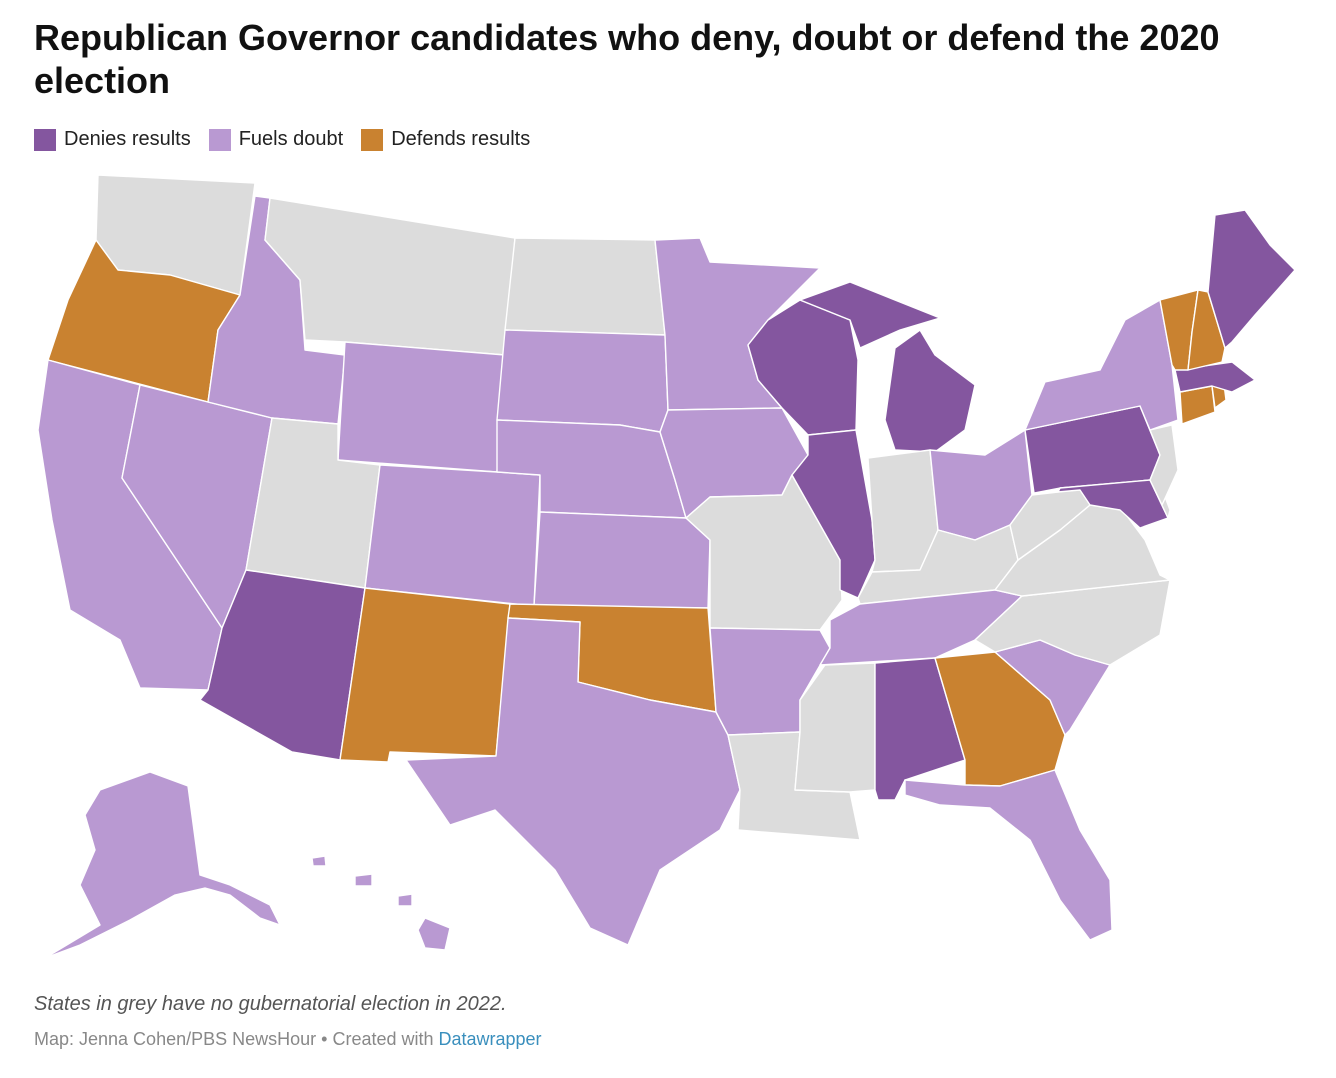 This screenshot has width=1336, height=1078. I want to click on legend-label-doubt: Fuels doubt, so click(291, 139).